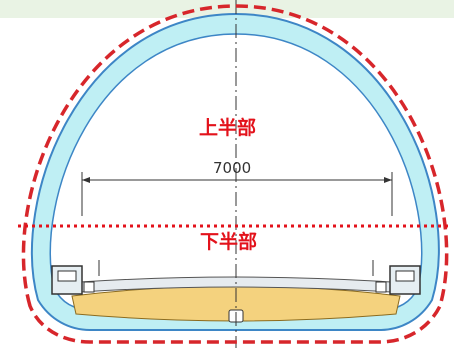 The height and width of the screenshot is (349, 454). What do you see at coordinates (67, 276) in the screenshot?
I see `left-curb-inner` at bounding box center [67, 276].